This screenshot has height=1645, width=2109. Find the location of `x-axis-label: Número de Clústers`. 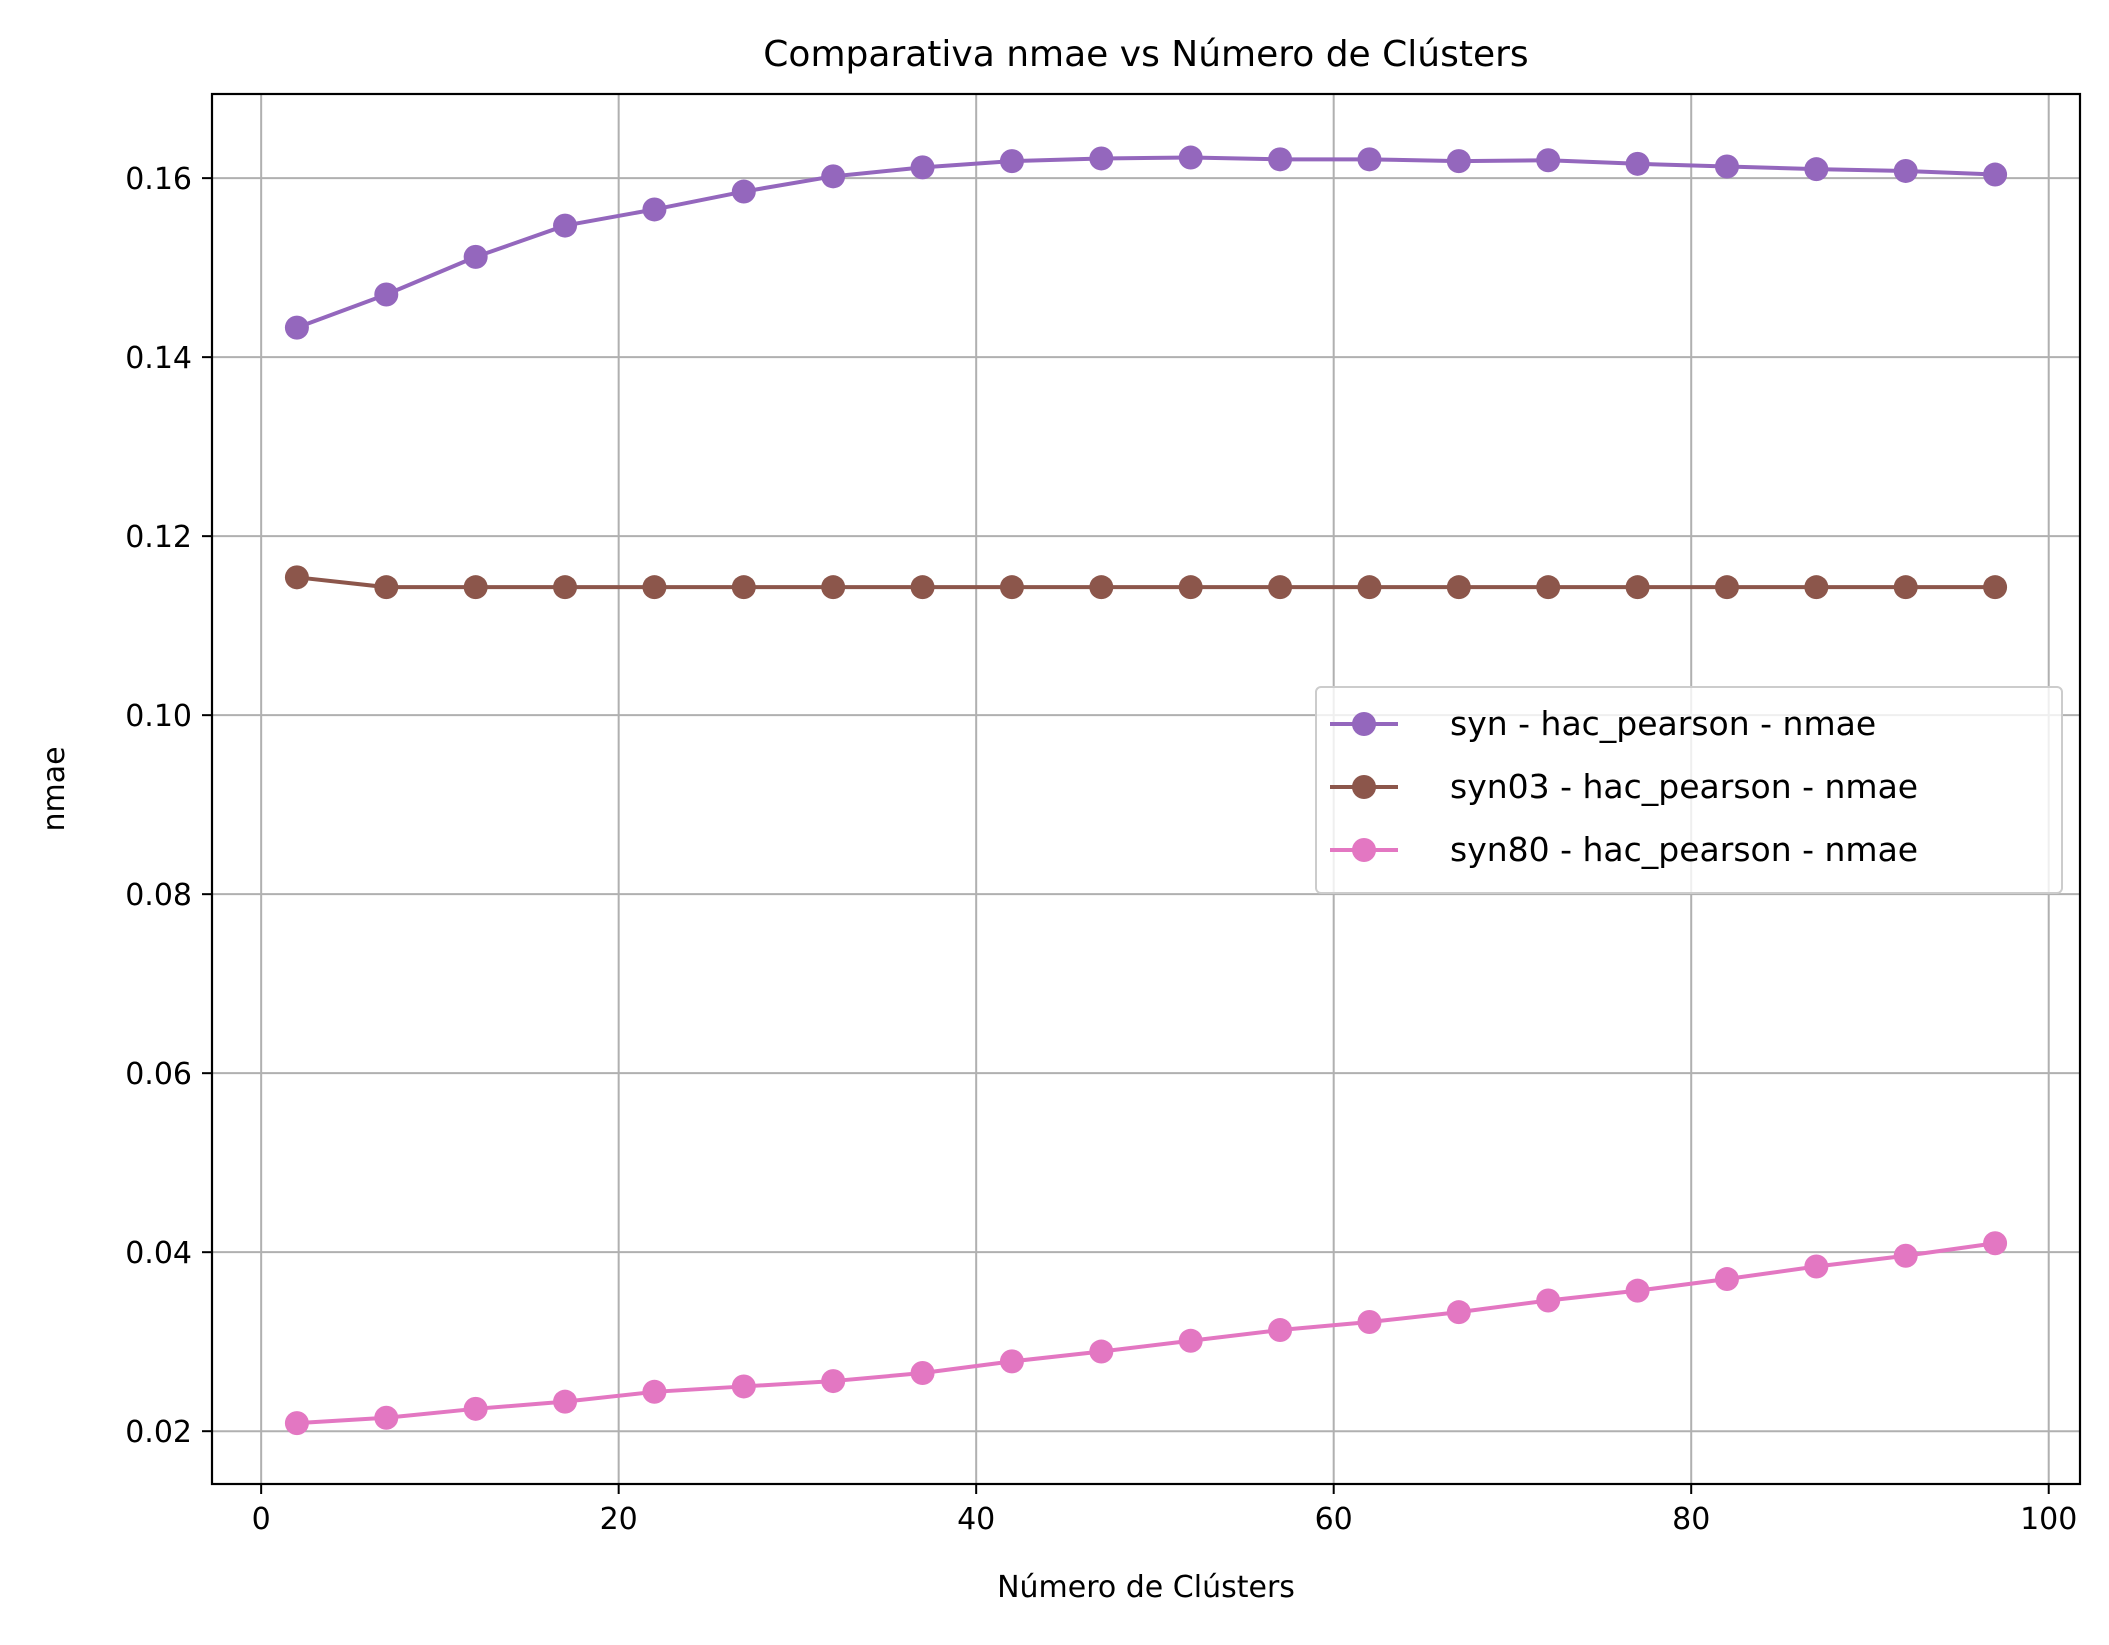

x-axis-label: Número de Clústers is located at coordinates (1146, 1587).